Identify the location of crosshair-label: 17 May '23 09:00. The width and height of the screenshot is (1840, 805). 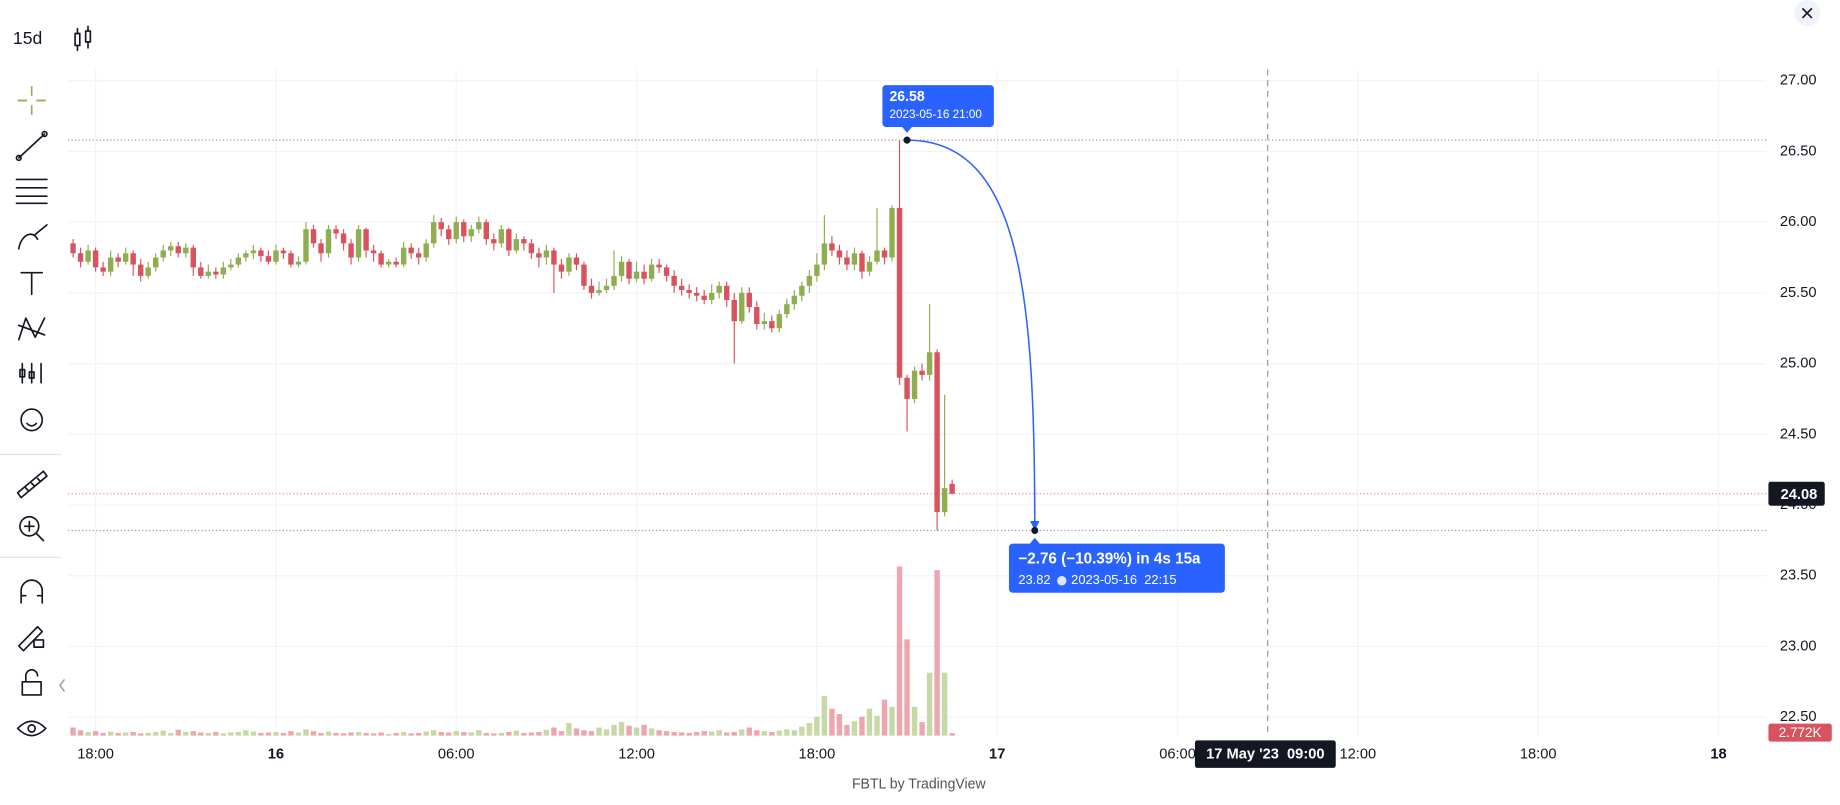
(1265, 755).